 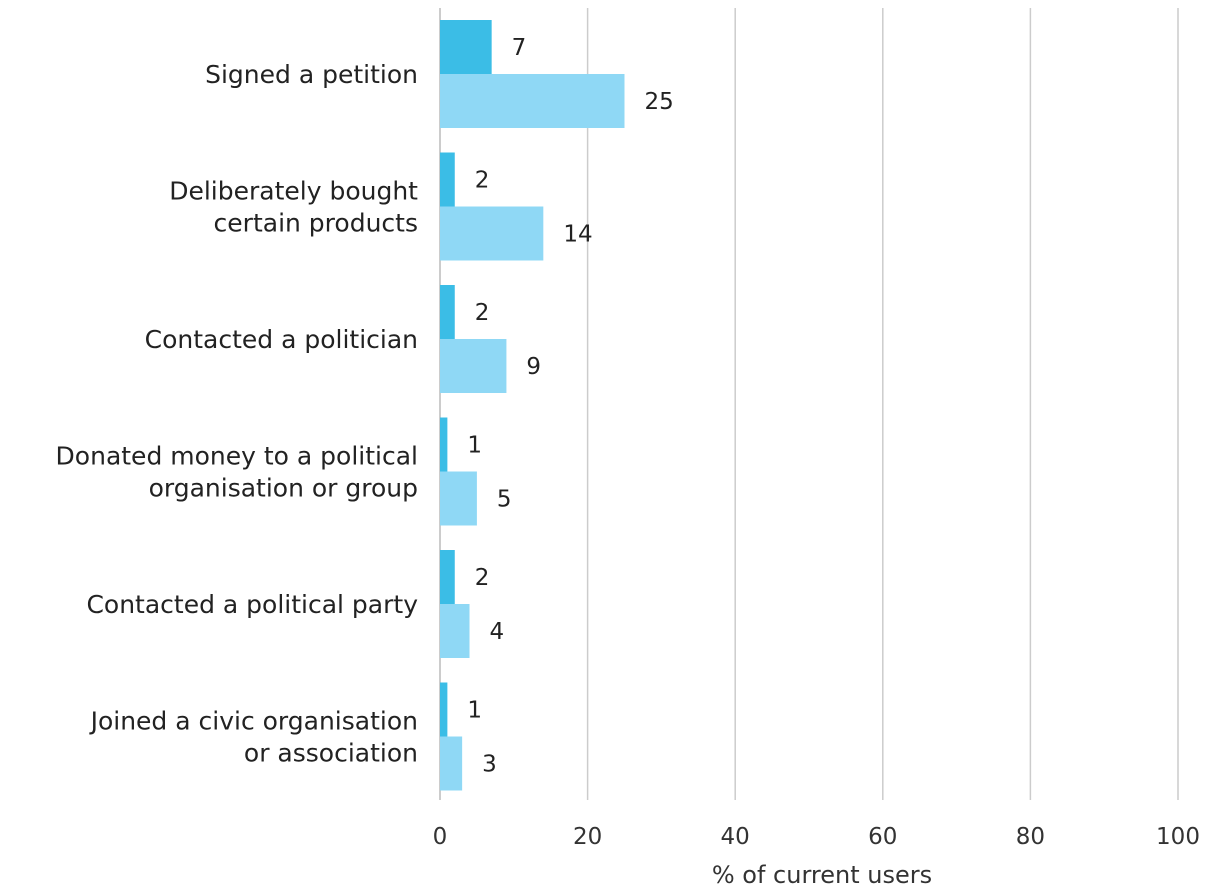 I want to click on x-tick-label: 40, so click(x=735, y=837).